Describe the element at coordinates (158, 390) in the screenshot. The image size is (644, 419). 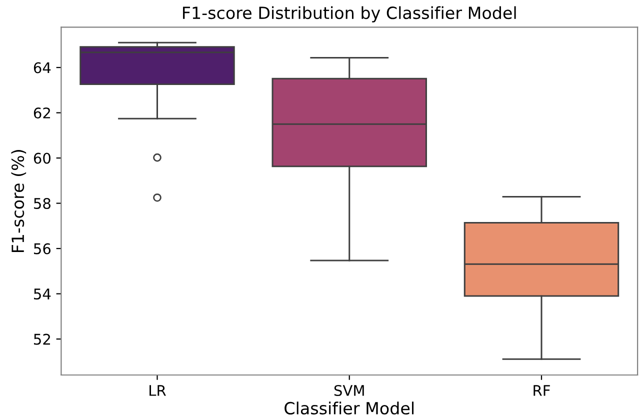
I see `x-tick-label: LR` at that location.